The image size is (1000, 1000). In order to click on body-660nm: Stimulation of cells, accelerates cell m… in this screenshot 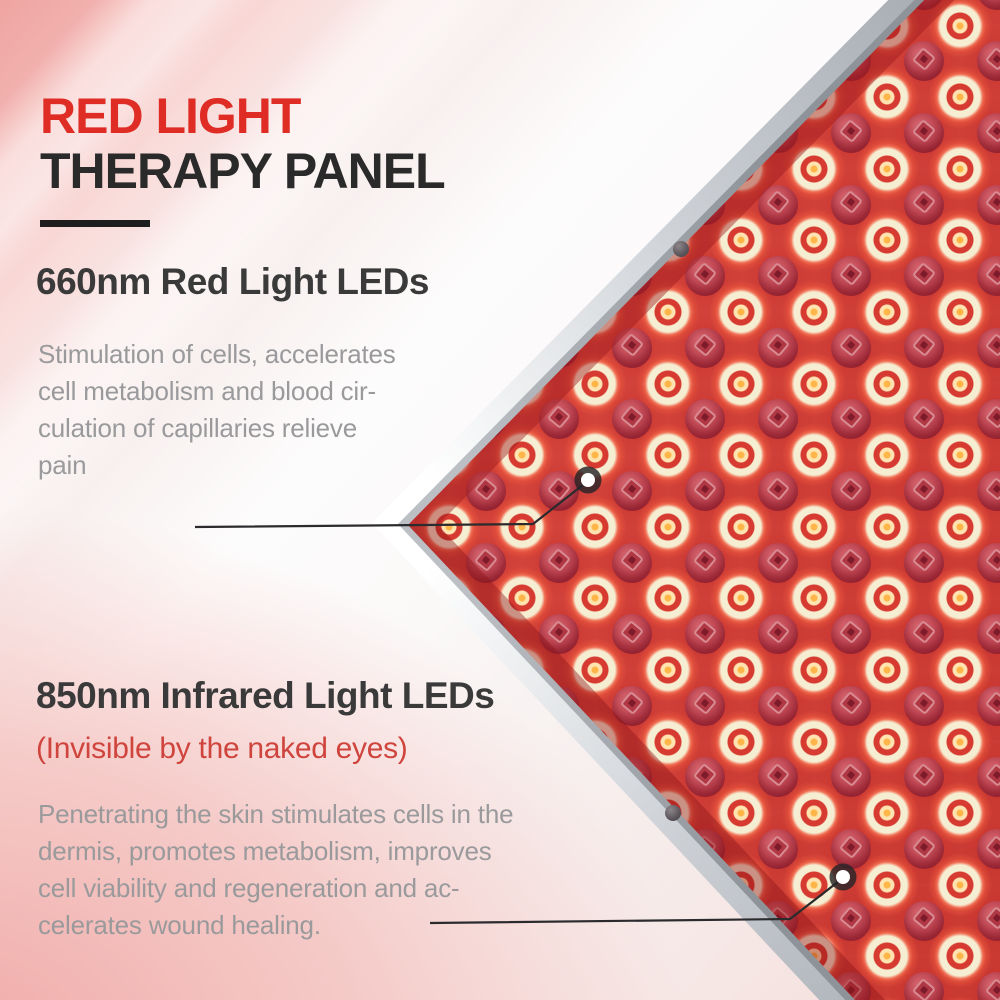, I will do `click(217, 409)`.